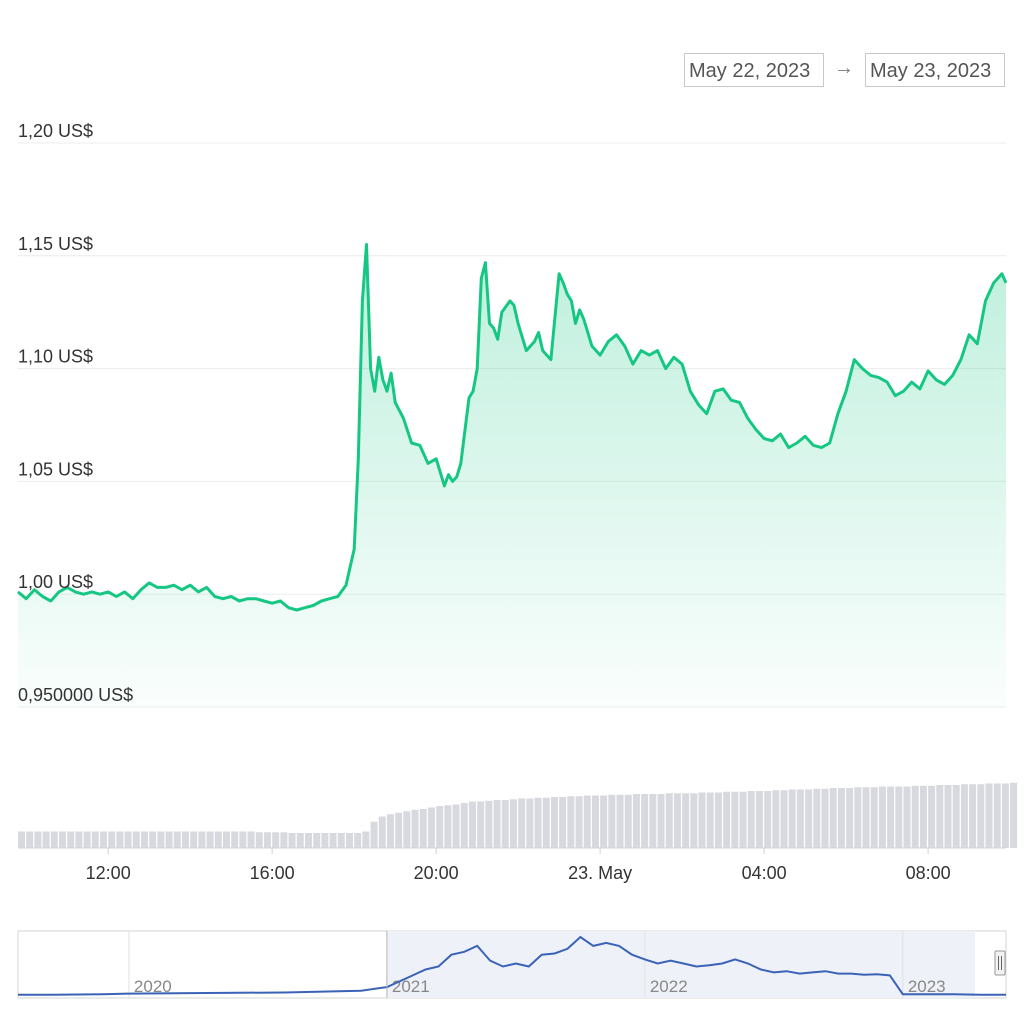  Describe the element at coordinates (272, 873) in the screenshot. I see `x-tick-label: 16:00` at that location.